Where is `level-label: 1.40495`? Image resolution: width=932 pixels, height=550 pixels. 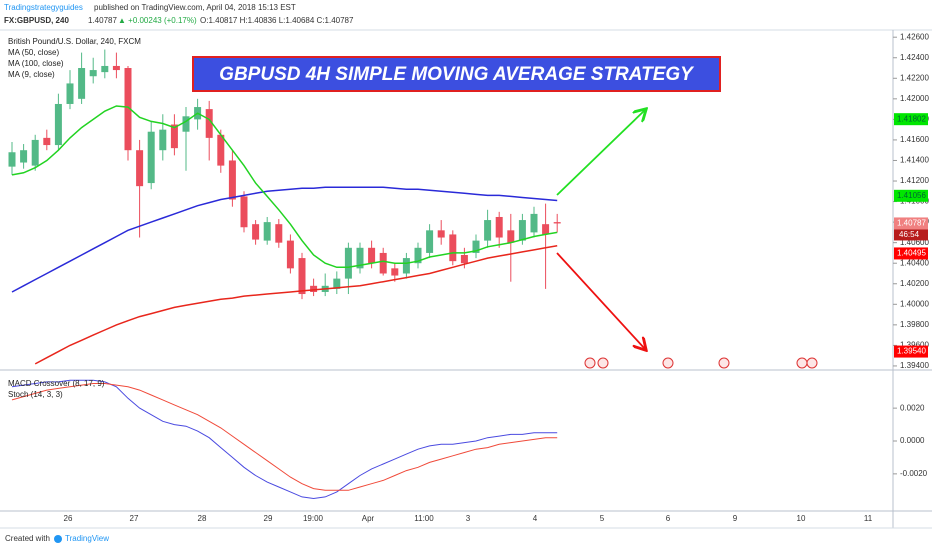 level-label: 1.40495 is located at coordinates (911, 253).